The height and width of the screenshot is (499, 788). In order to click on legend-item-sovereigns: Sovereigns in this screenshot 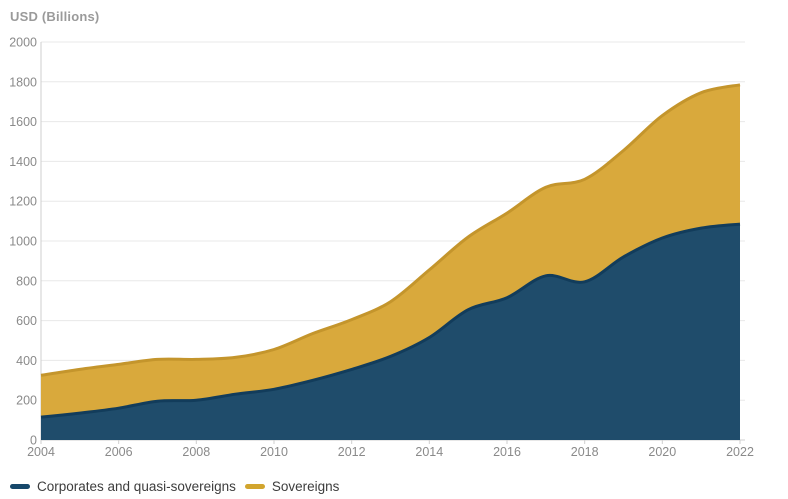, I will do `click(292, 486)`.